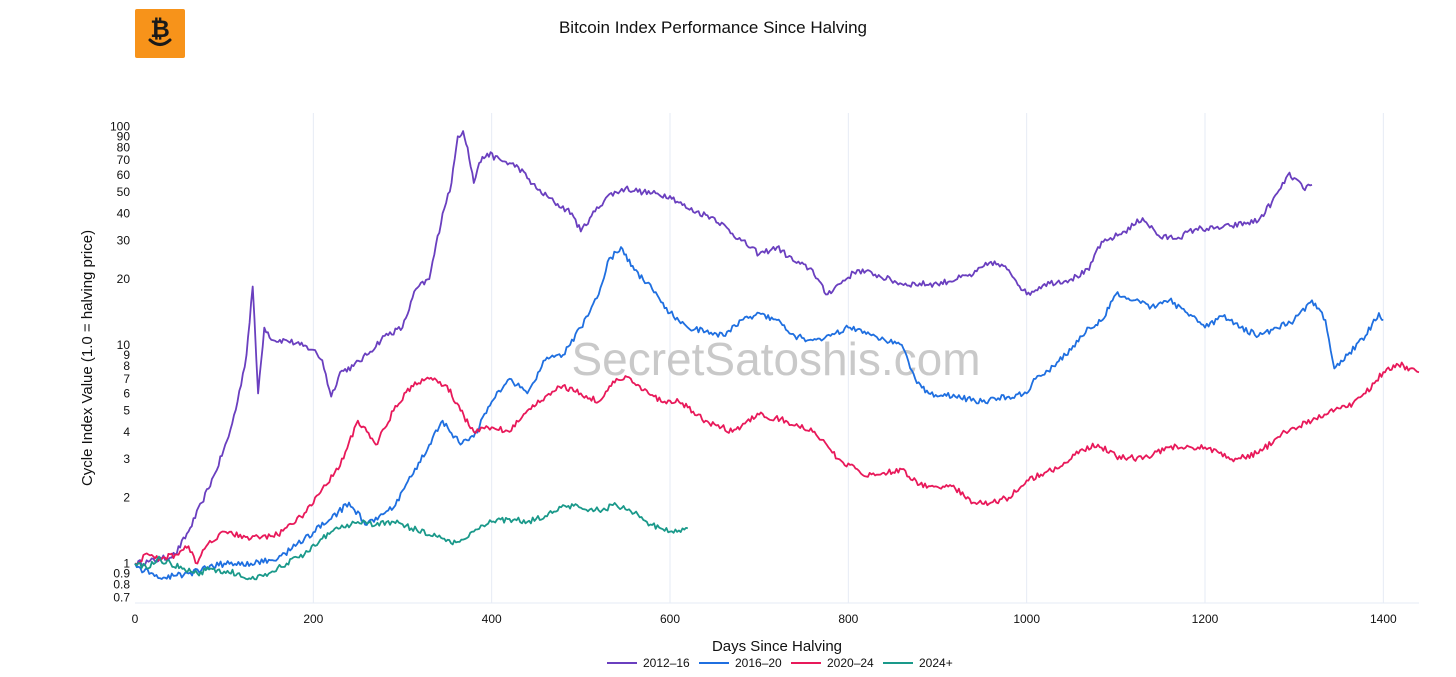  I want to click on y-tick-label: 50, so click(124, 192).